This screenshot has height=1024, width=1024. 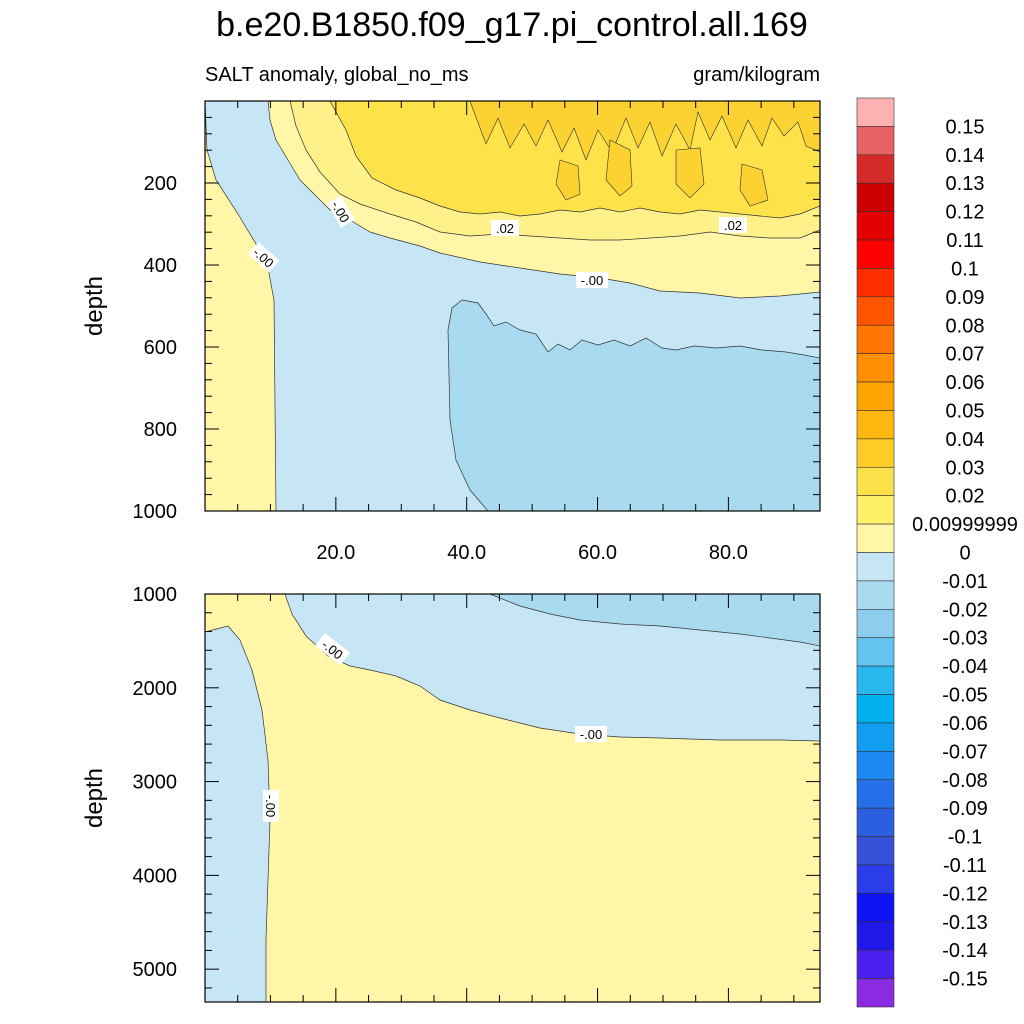 I want to click on colorbar-label: -0.05, so click(x=965, y=696).